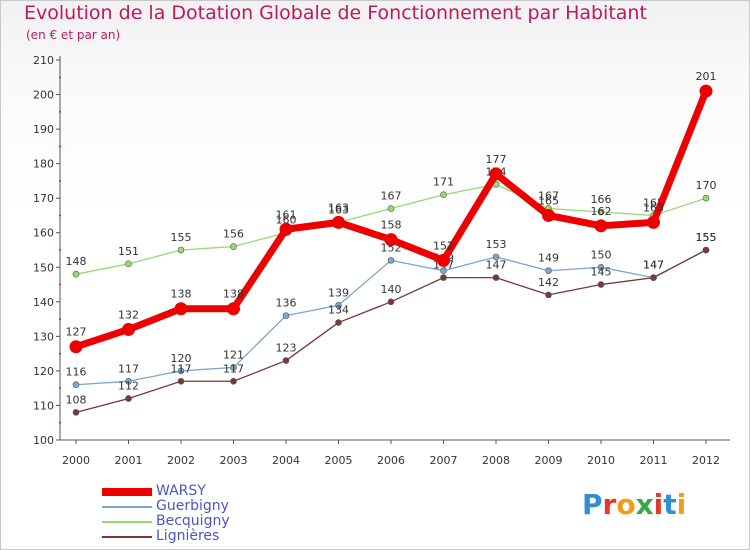  I want to click on legend-item-warsy: WARSY, so click(166, 491).